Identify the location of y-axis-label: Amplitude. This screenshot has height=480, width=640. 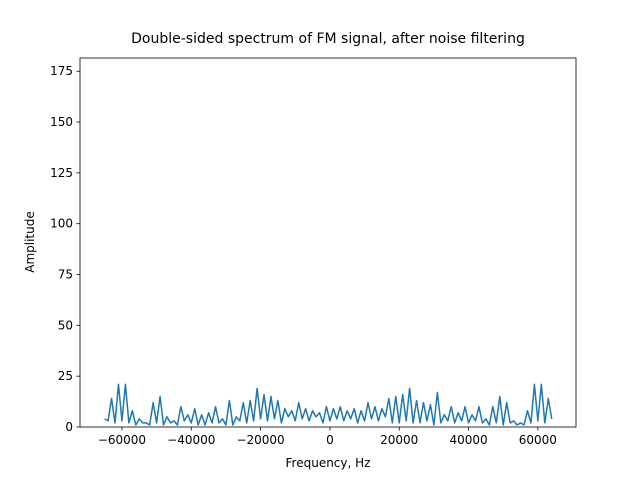
(30, 242).